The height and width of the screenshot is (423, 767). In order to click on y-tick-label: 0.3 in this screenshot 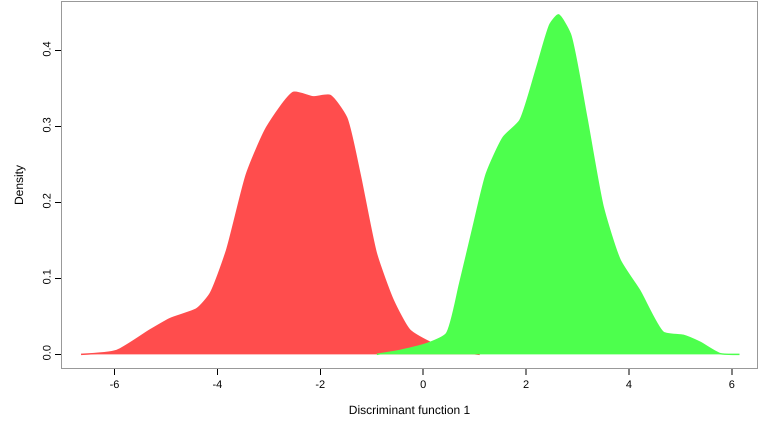, I will do `click(48, 125)`.